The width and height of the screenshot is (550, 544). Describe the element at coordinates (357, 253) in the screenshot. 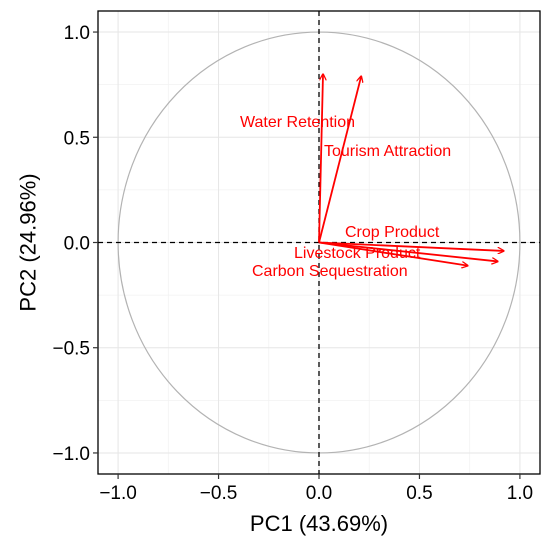

I see `label-livestock-product: Livestock Product` at that location.